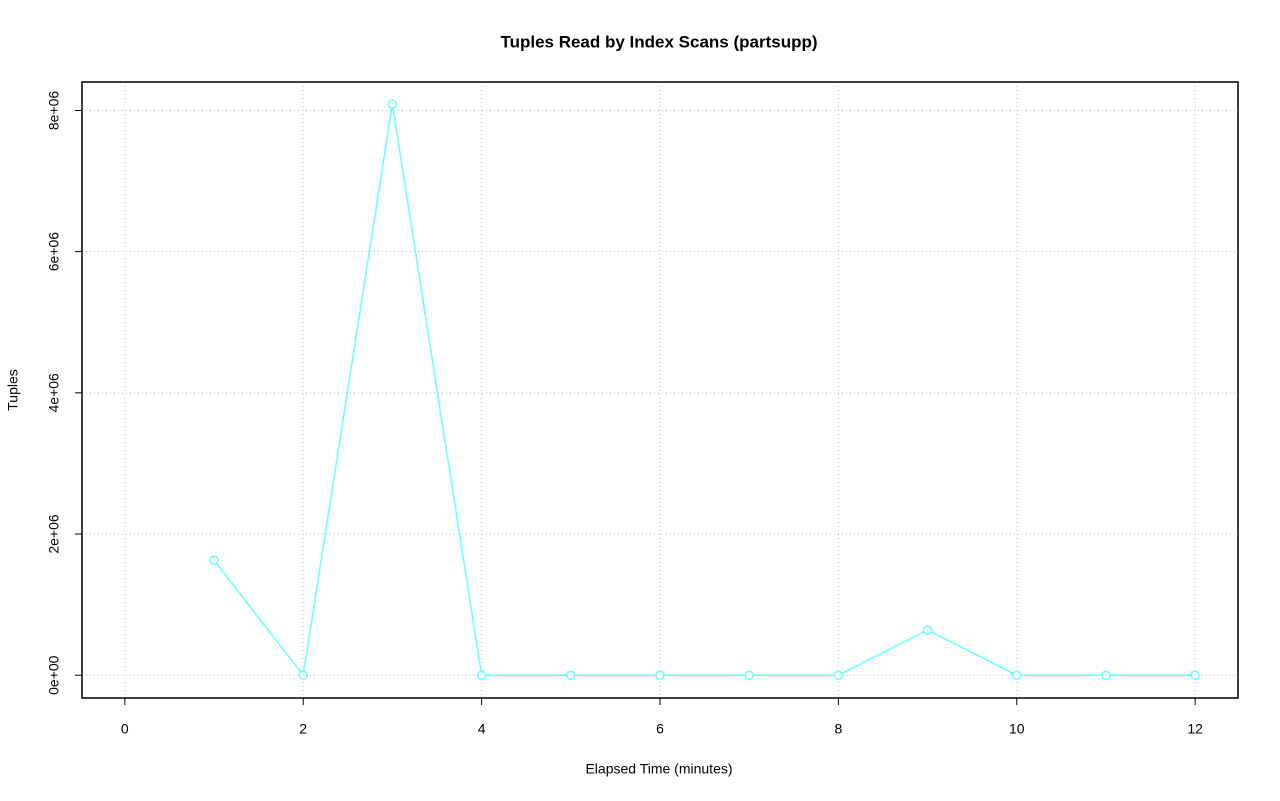 The height and width of the screenshot is (801, 1280). I want to click on x-tick-label: 12, so click(1195, 729).